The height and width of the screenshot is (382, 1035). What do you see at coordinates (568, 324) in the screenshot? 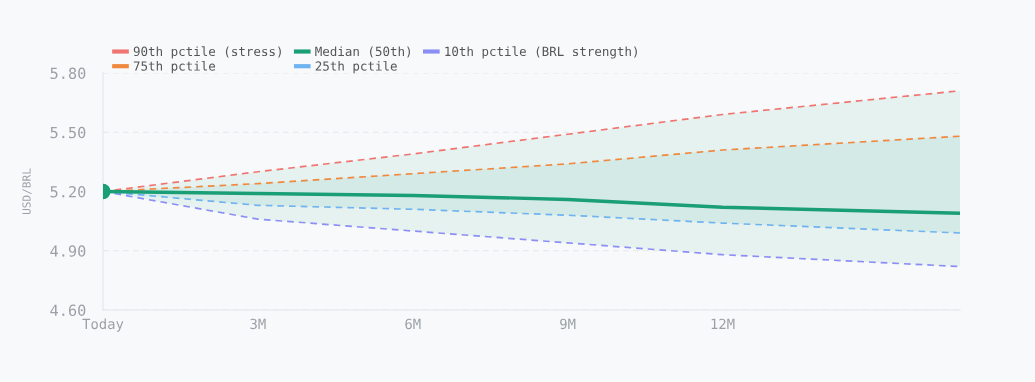
I see `x-tick-label: 9M` at bounding box center [568, 324].